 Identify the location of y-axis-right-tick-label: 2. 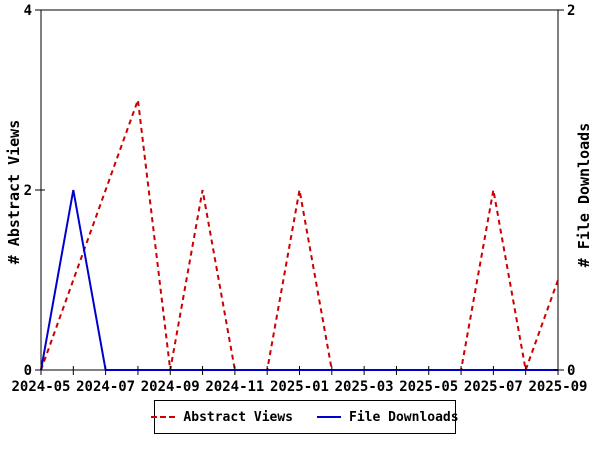
(571, 11).